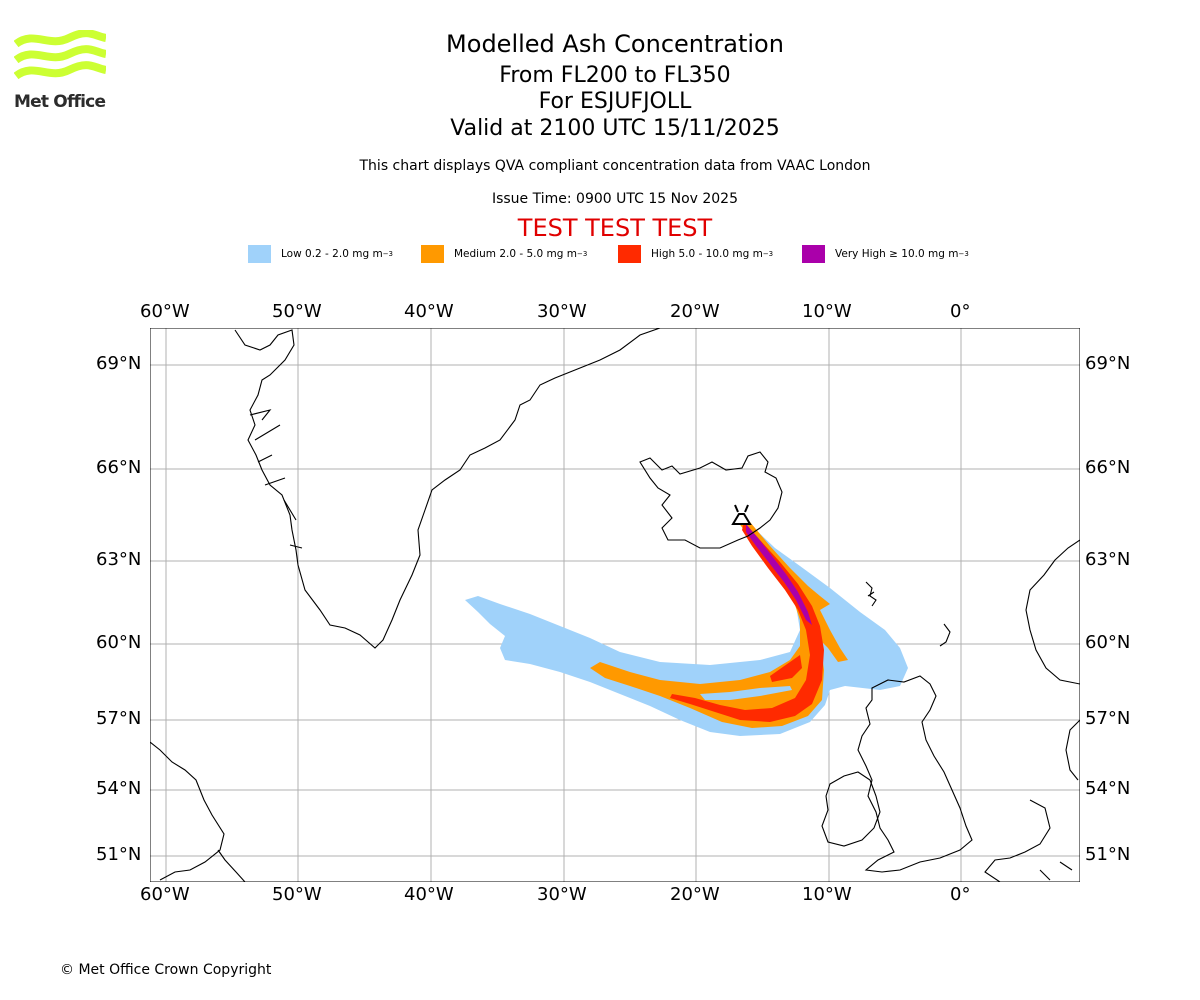 This screenshot has height=1000, width=1200. I want to click on coastline-europe, so click(1028, 840).